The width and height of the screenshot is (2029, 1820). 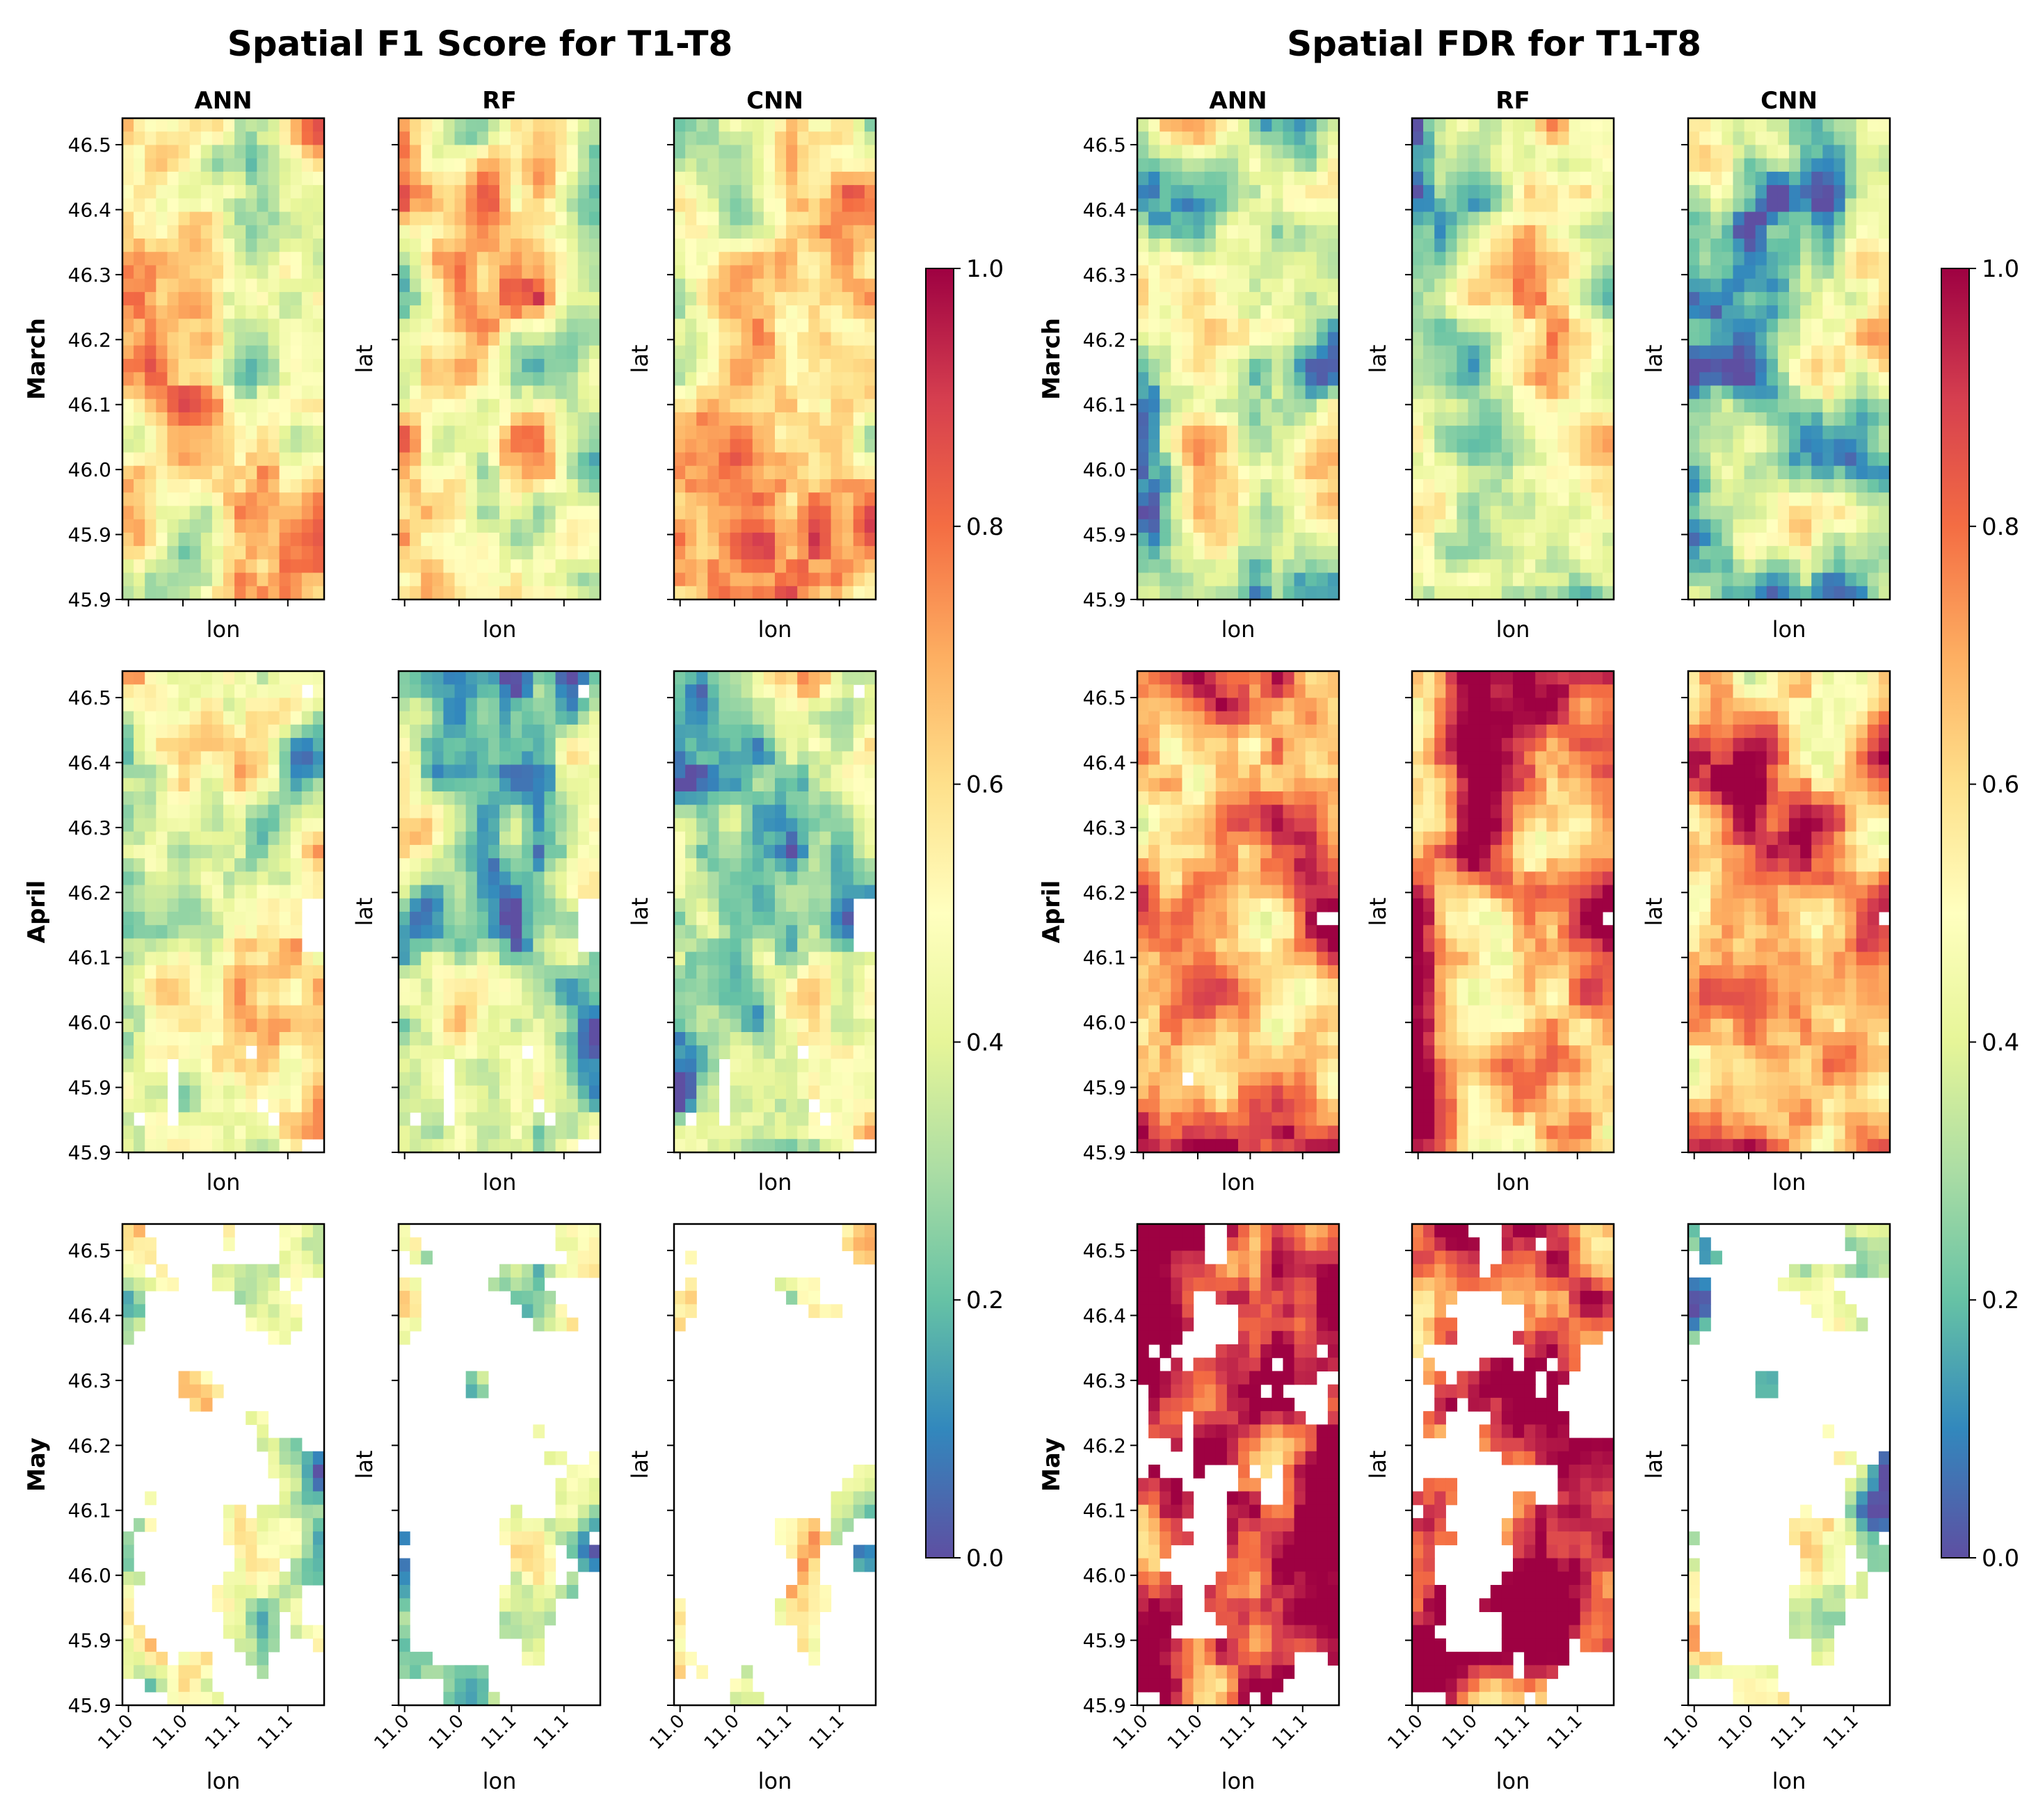 What do you see at coordinates (223, 1465) in the screenshot?
I see `panel-frame` at bounding box center [223, 1465].